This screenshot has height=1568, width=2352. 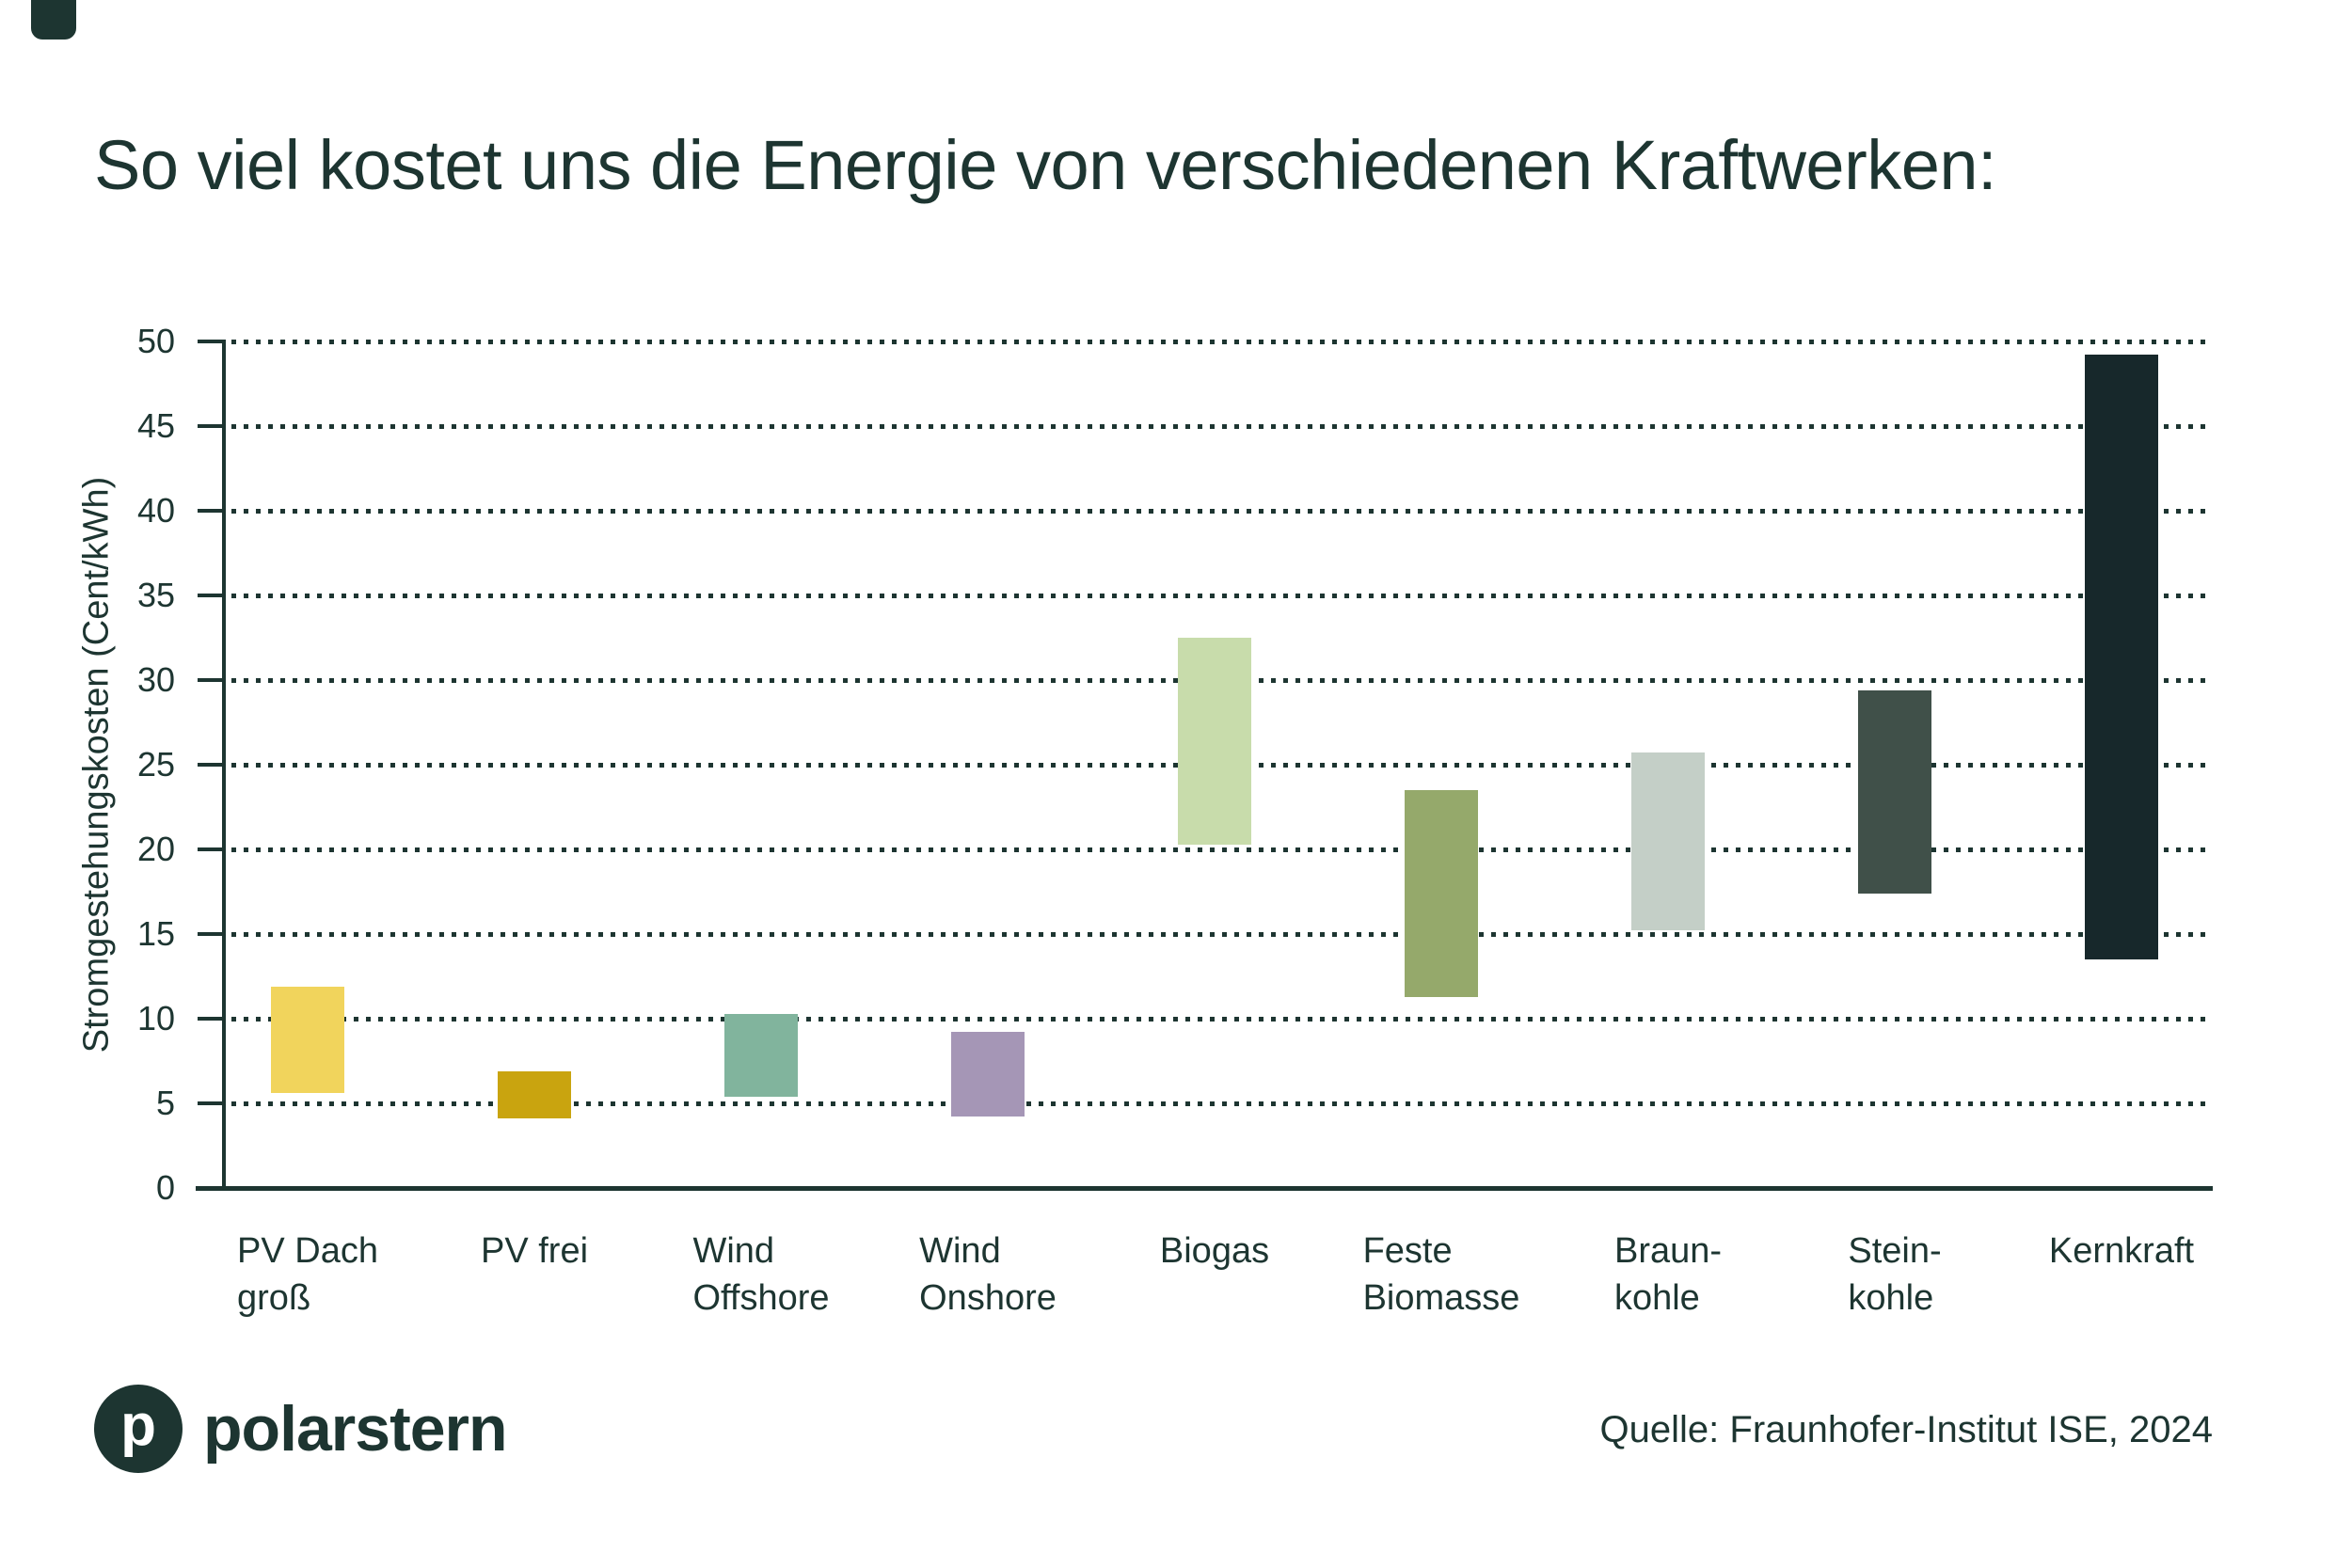 What do you see at coordinates (155, 425) in the screenshot?
I see `y-tick-label-45: 45` at bounding box center [155, 425].